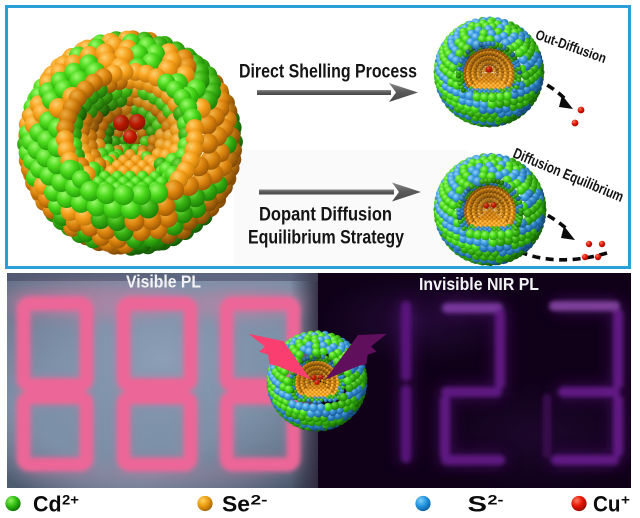 This screenshot has height=518, width=640. I want to click on svg-text: Equilibrium Strategy, so click(326, 238).